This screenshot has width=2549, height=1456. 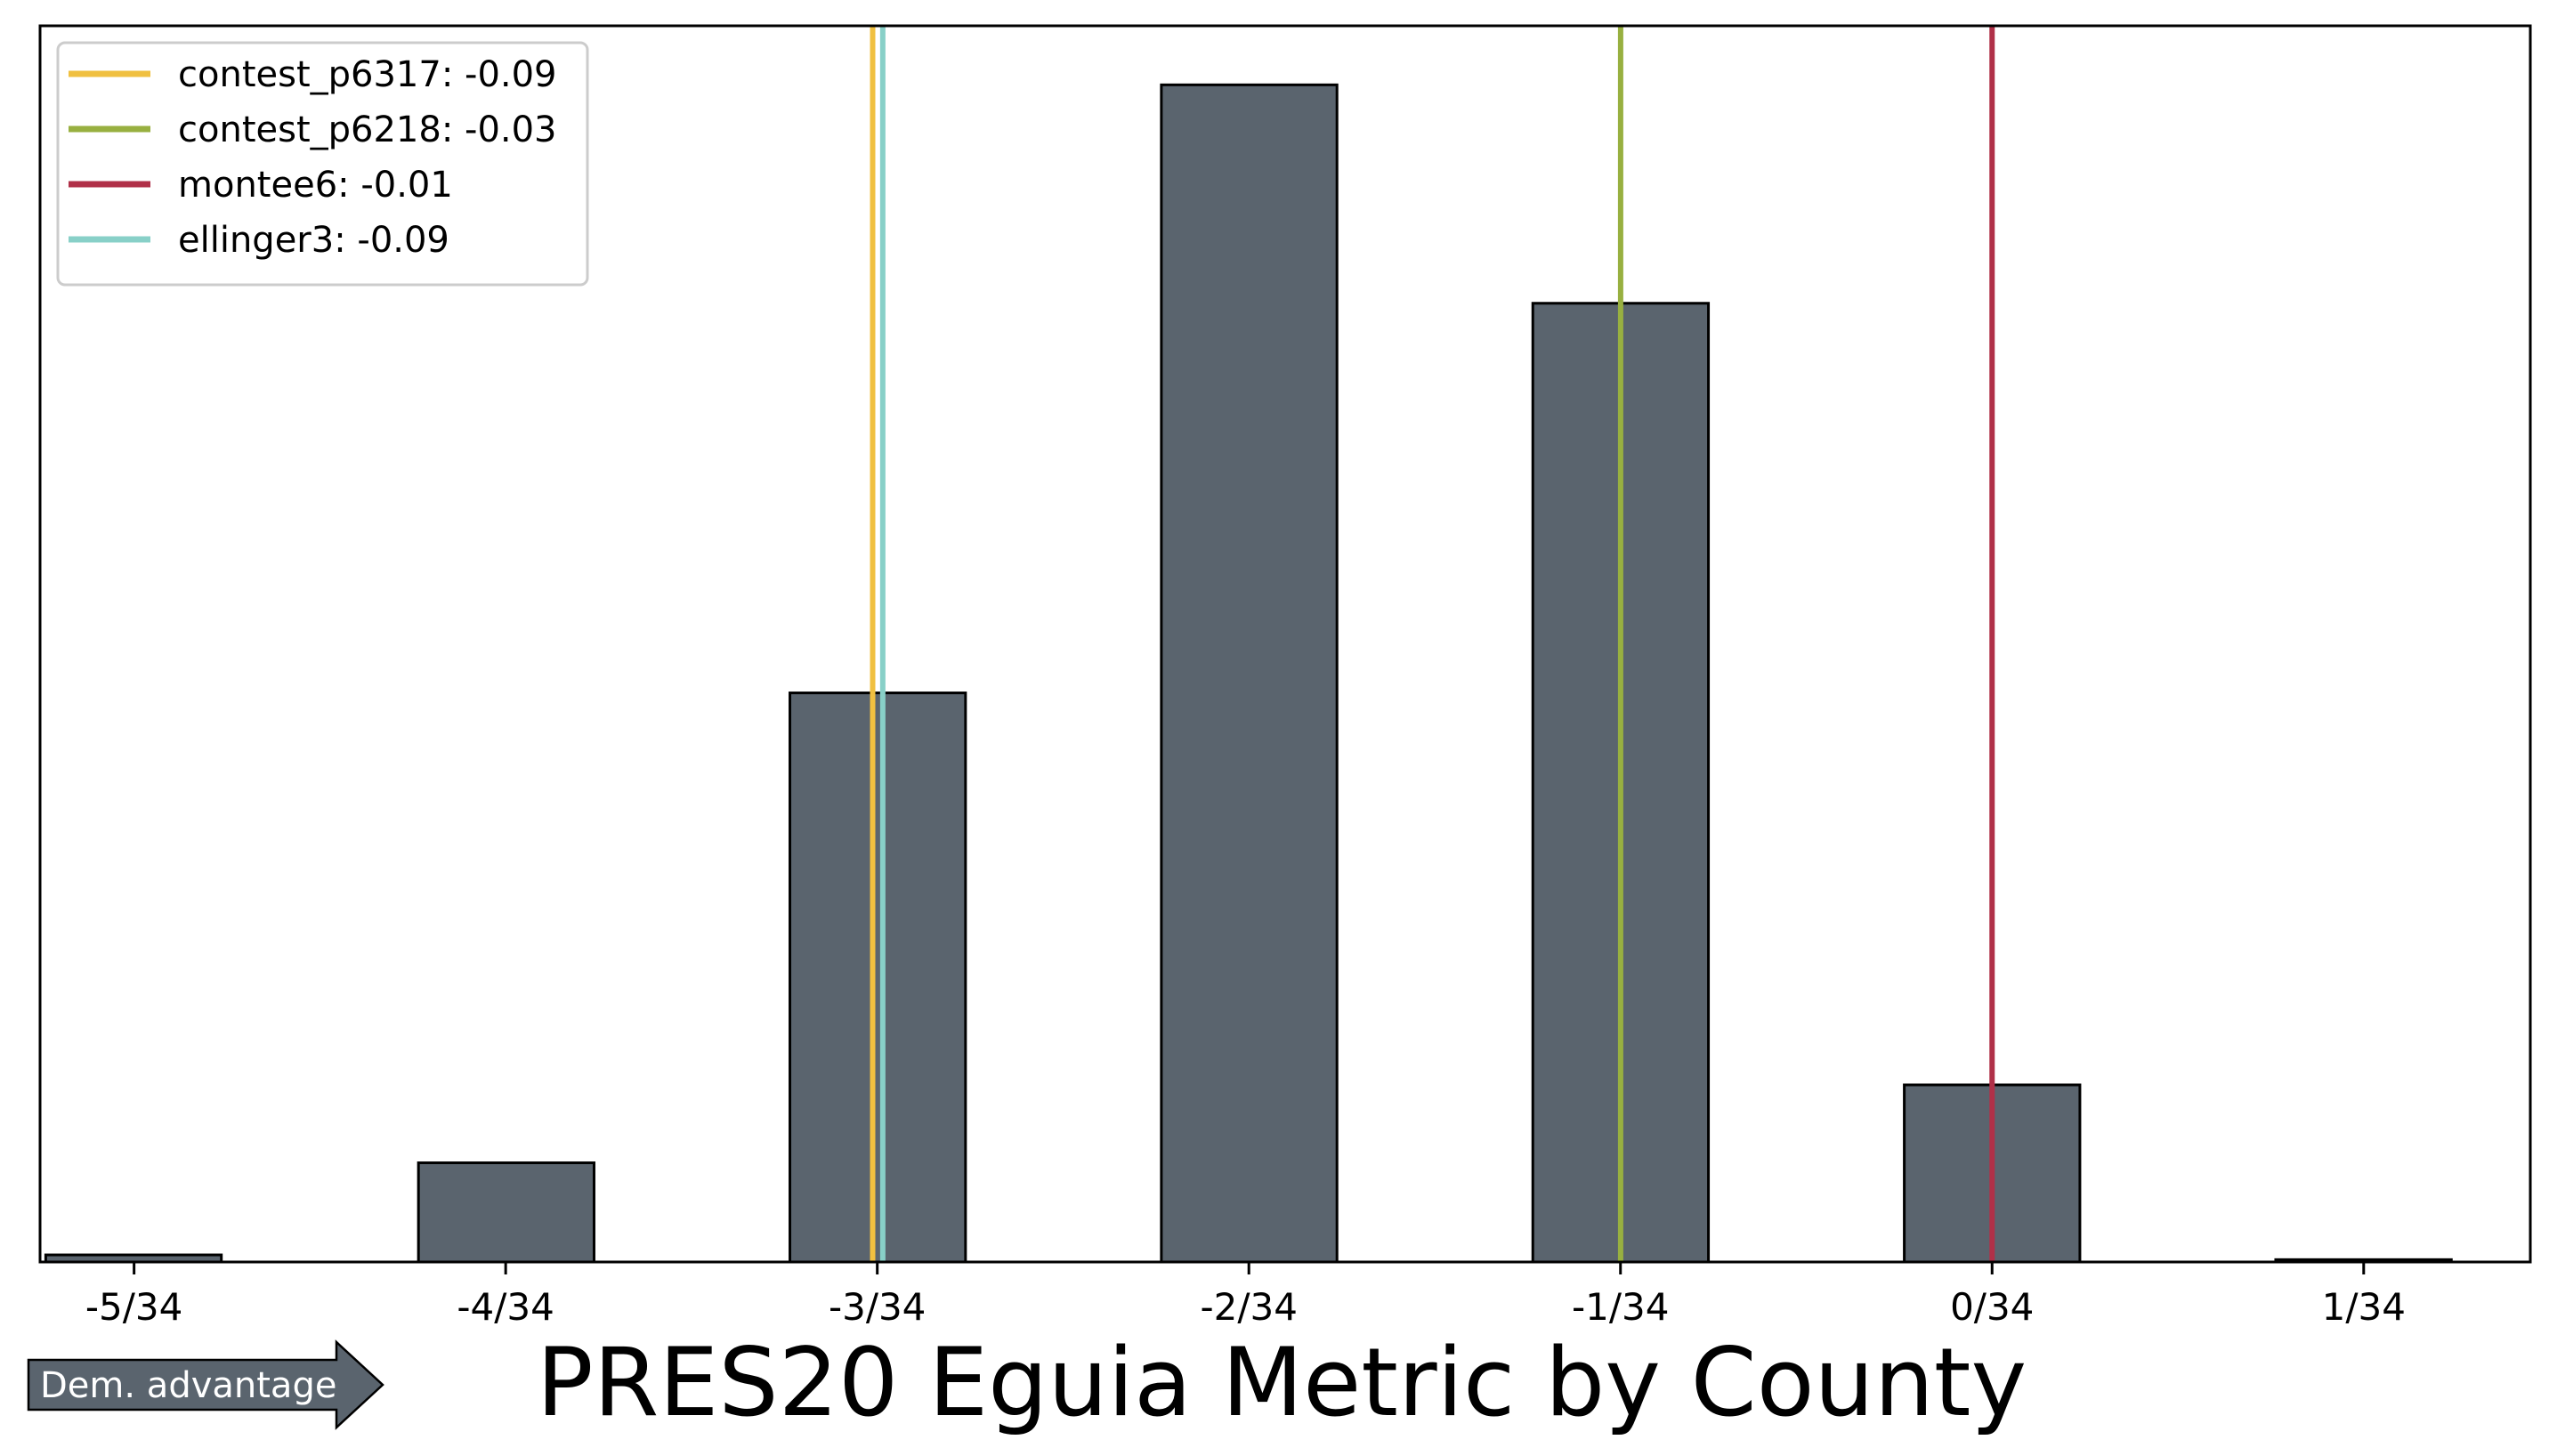 I want to click on arrow-icon, so click(x=206, y=1384).